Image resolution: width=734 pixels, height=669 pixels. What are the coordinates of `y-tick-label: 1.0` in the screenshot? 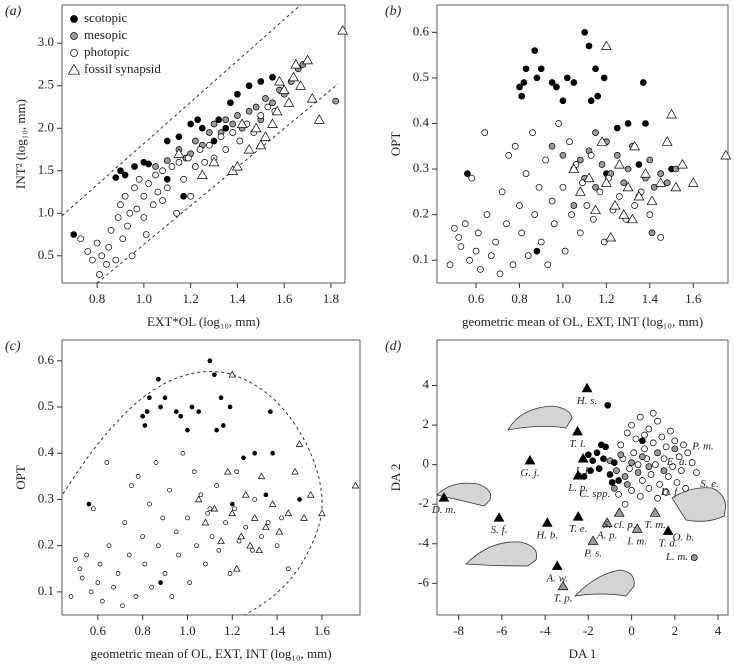 It's located at (46, 211).